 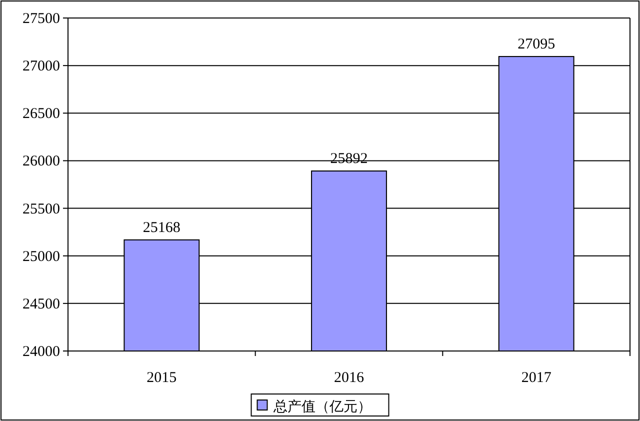 I want to click on legend-label: 总产值（亿元）, so click(x=322, y=407).